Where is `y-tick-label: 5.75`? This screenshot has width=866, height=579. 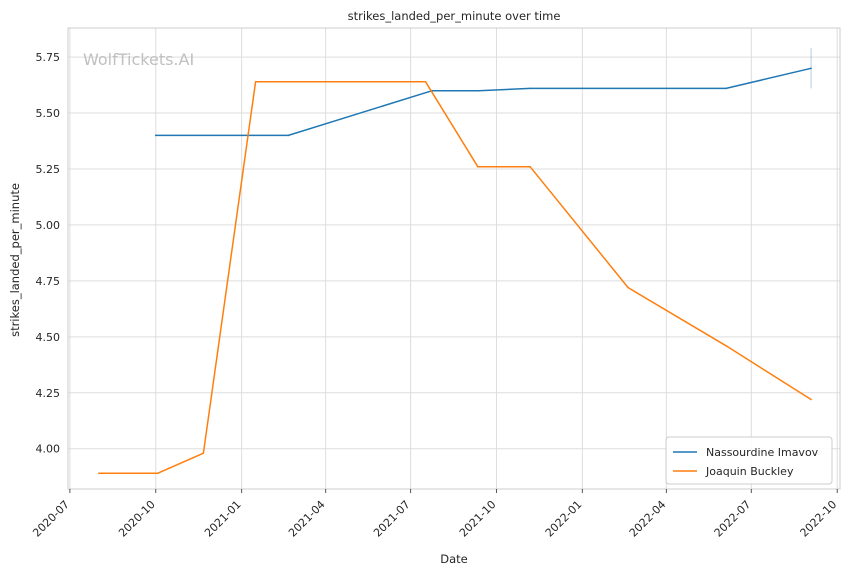
y-tick-label: 5.75 is located at coordinates (48, 57).